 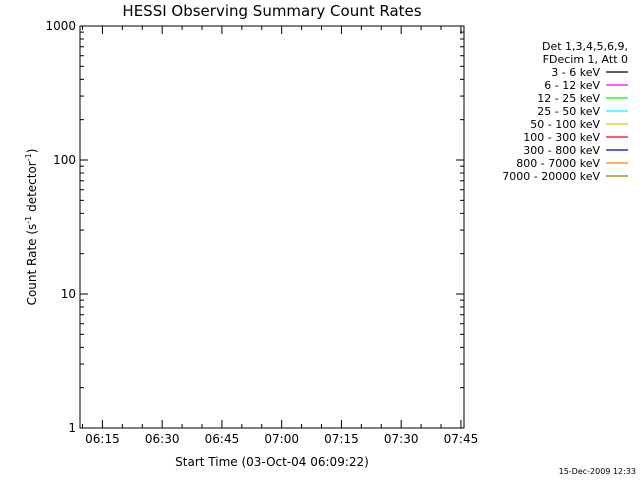 What do you see at coordinates (32, 265) in the screenshot?
I see `y-axis-title-main: Count Rate (s` at bounding box center [32, 265].